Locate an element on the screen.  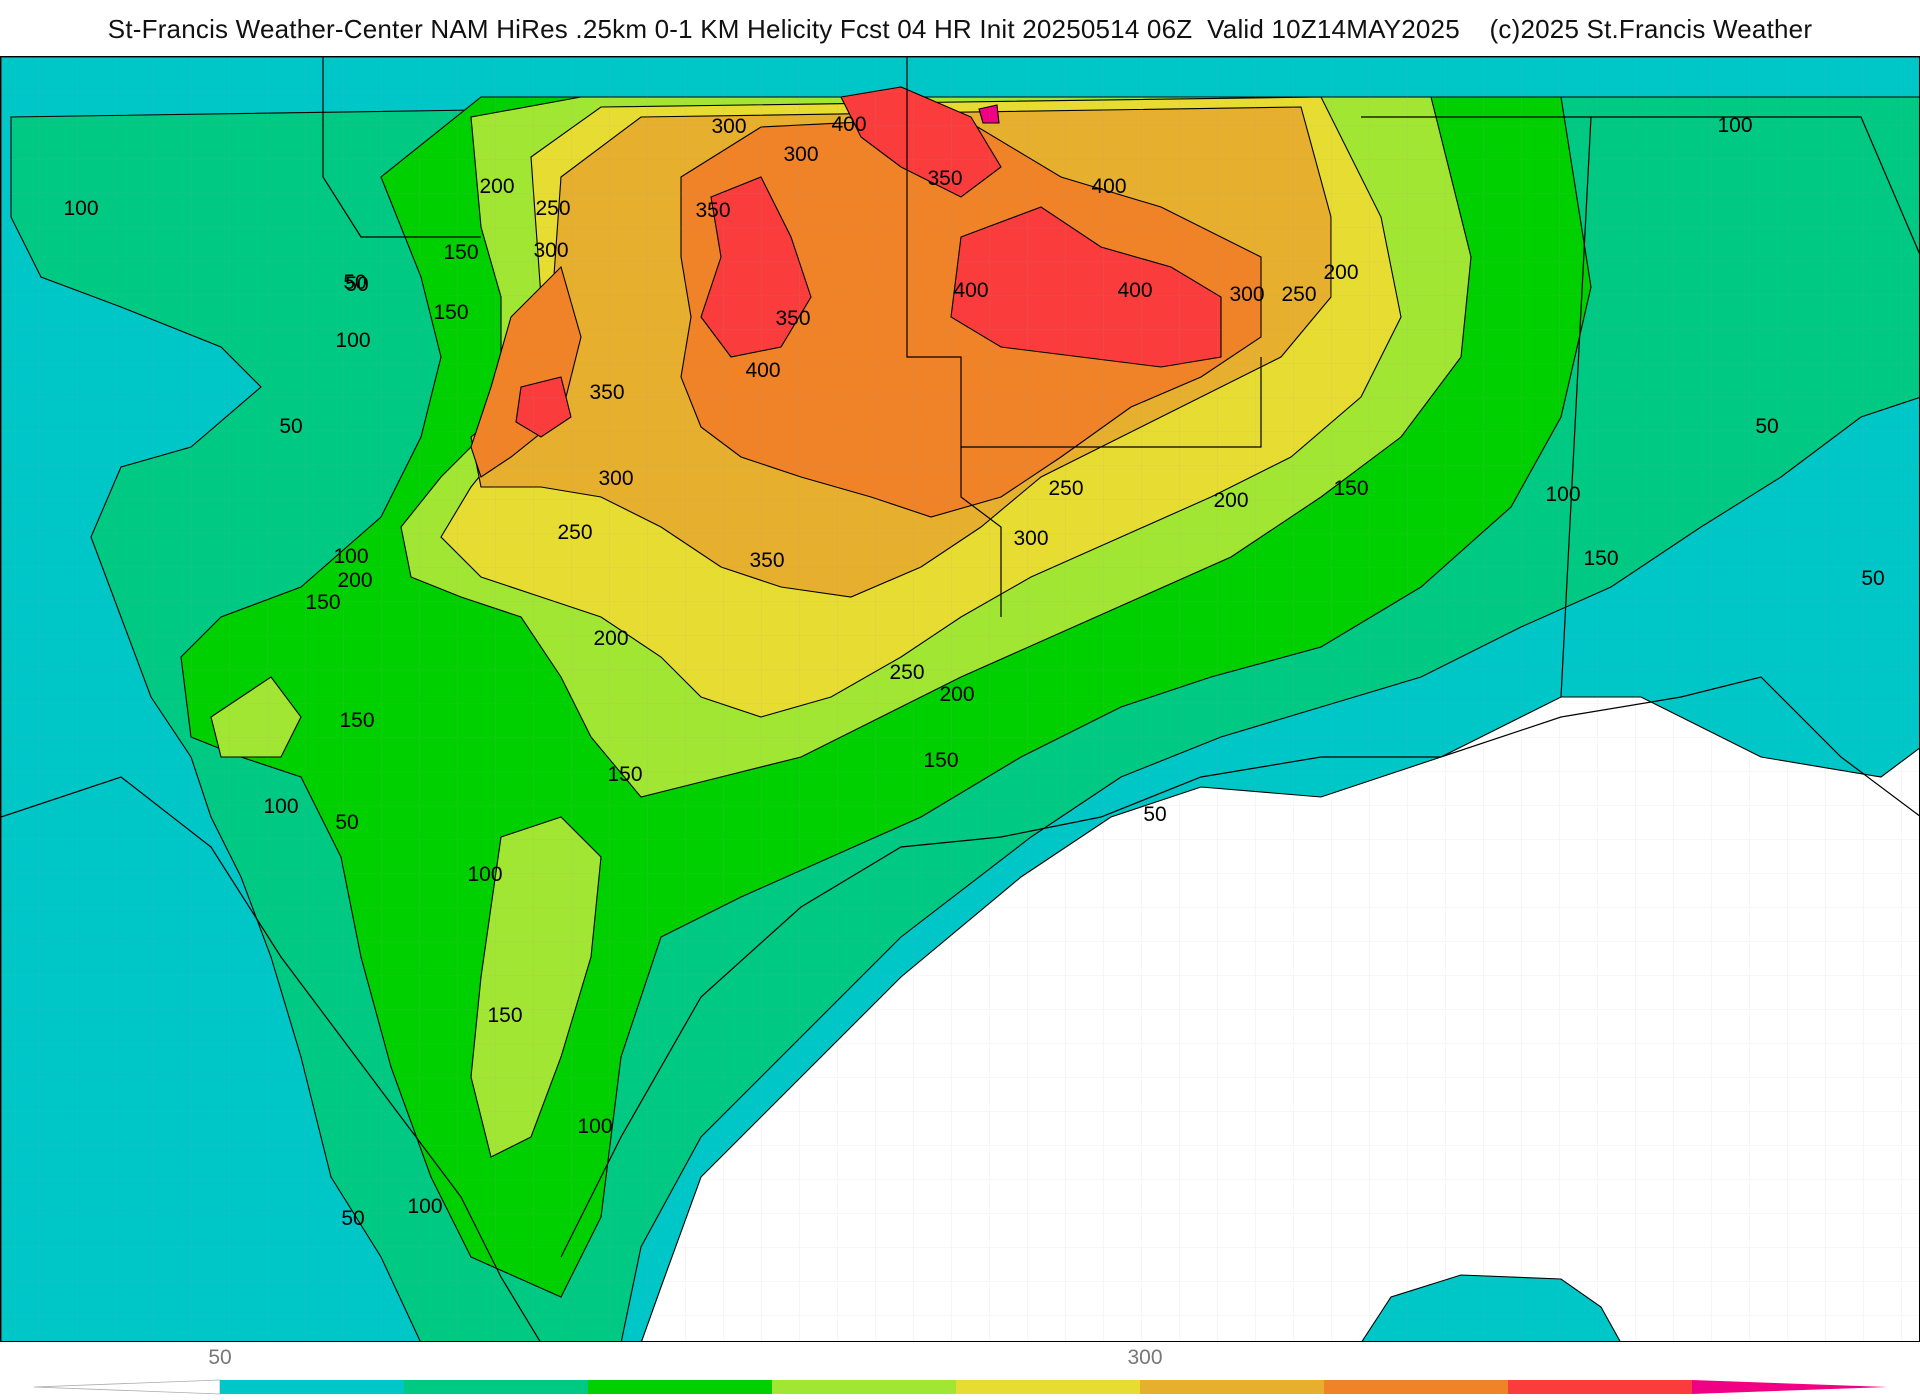
coastline is located at coordinates (271, 1058).